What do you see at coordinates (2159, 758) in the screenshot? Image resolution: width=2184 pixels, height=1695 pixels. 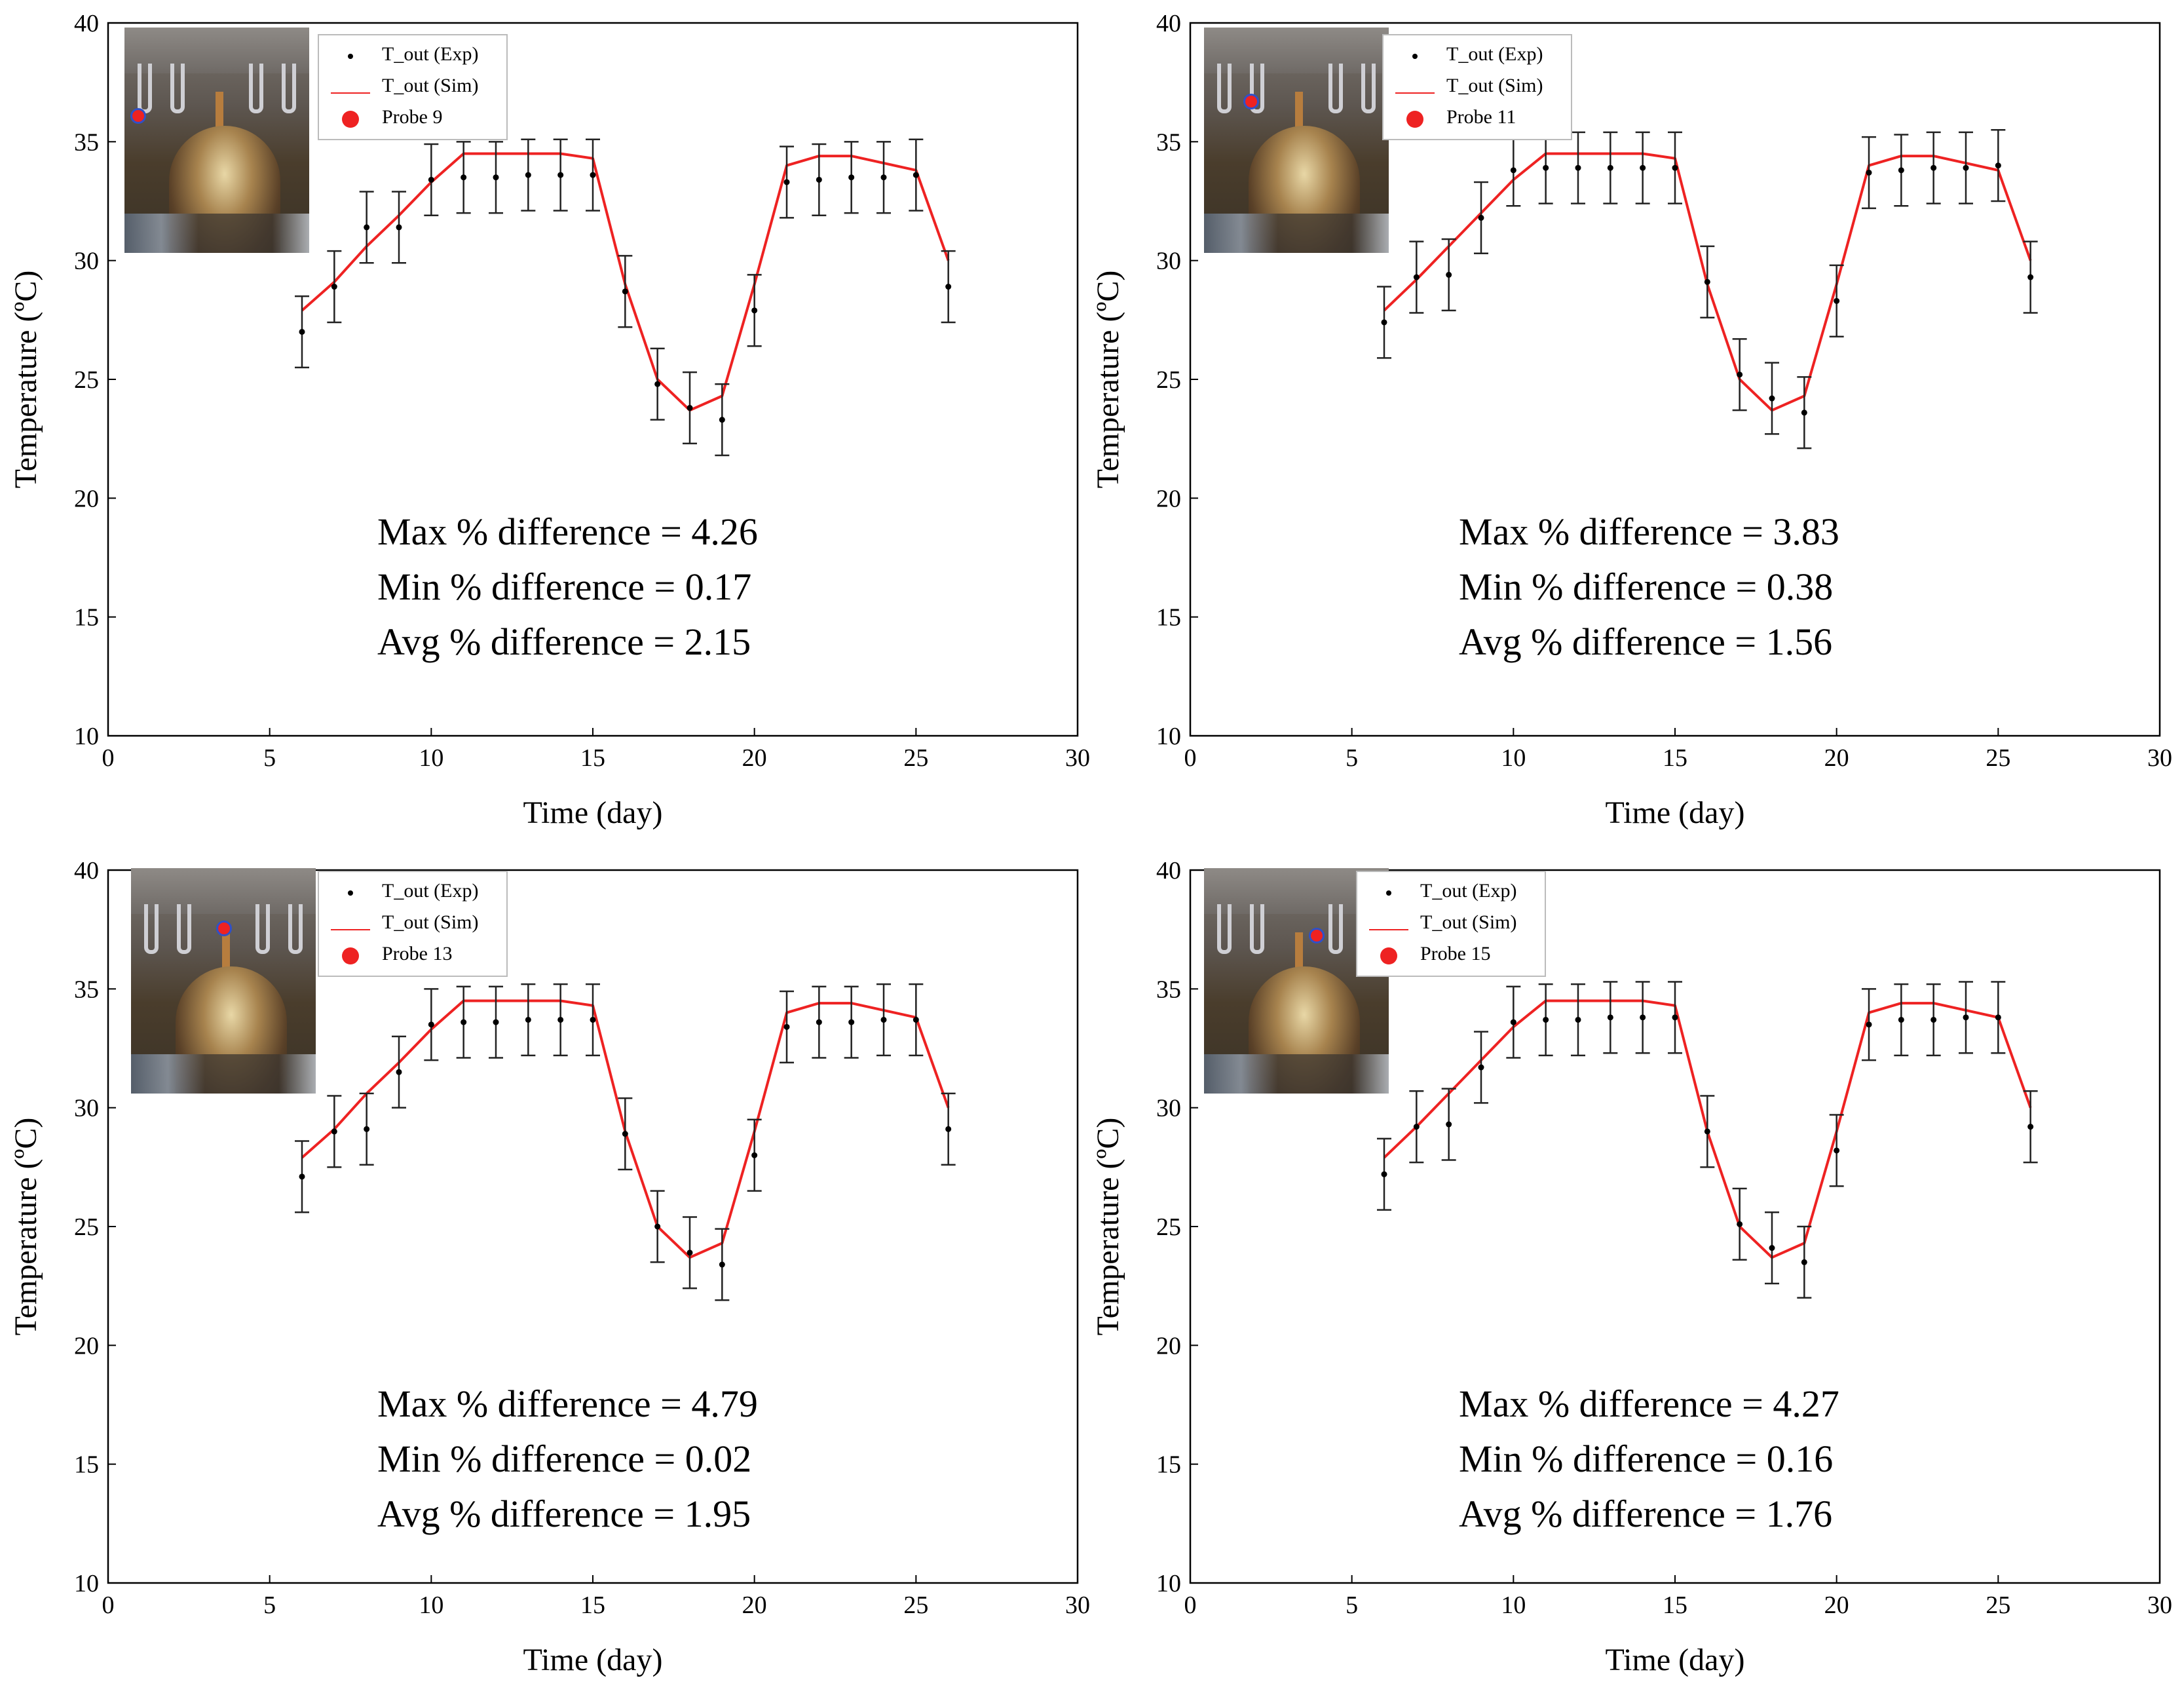 I see `x-tick-label: 30` at bounding box center [2159, 758].